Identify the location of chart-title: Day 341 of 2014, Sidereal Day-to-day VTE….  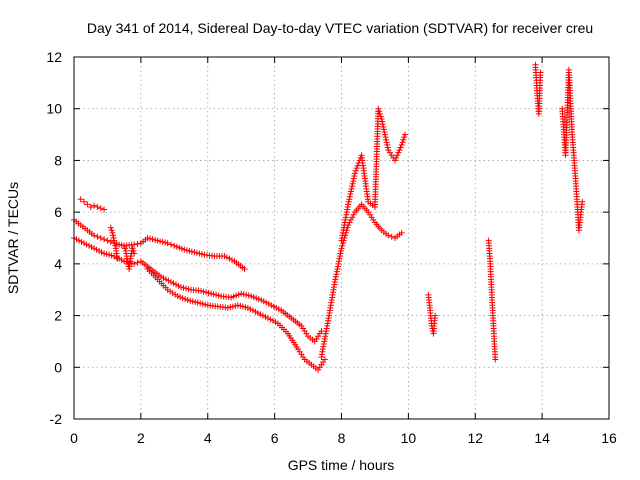
(340, 28).